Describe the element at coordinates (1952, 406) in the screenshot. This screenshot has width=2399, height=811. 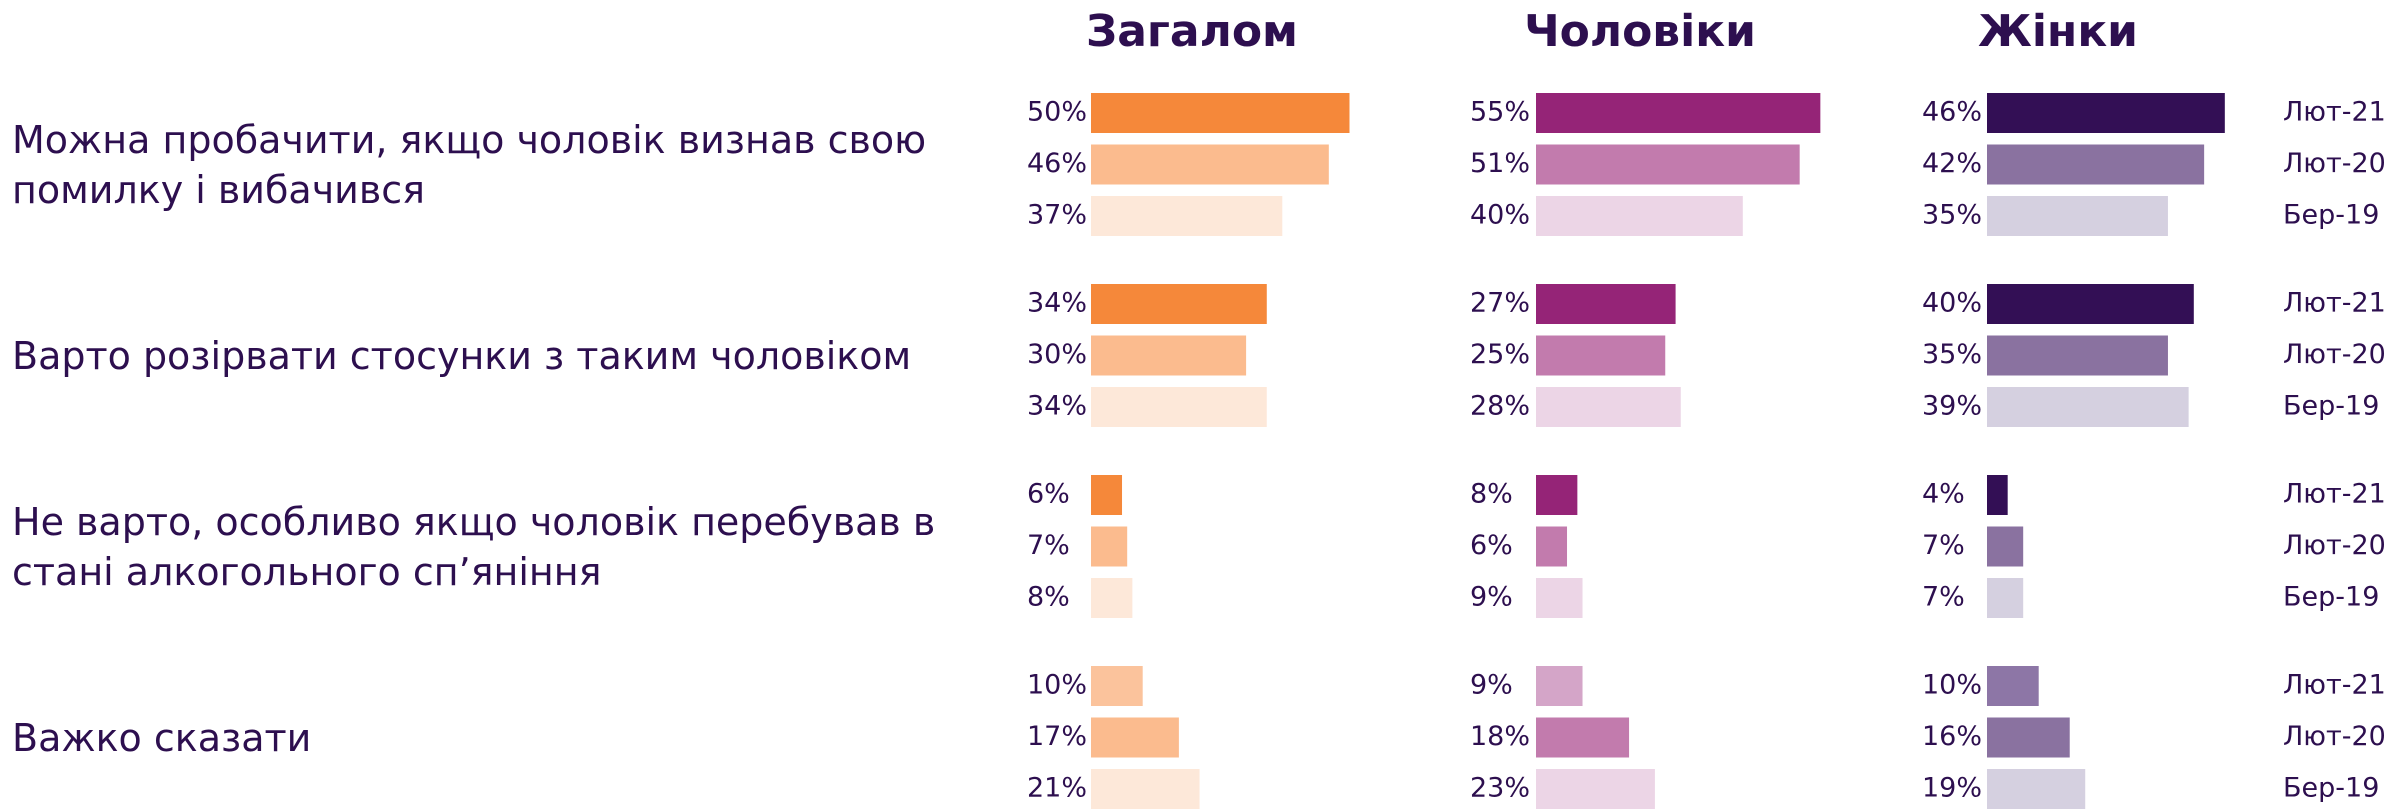
I see `value-label: 39%` at that location.